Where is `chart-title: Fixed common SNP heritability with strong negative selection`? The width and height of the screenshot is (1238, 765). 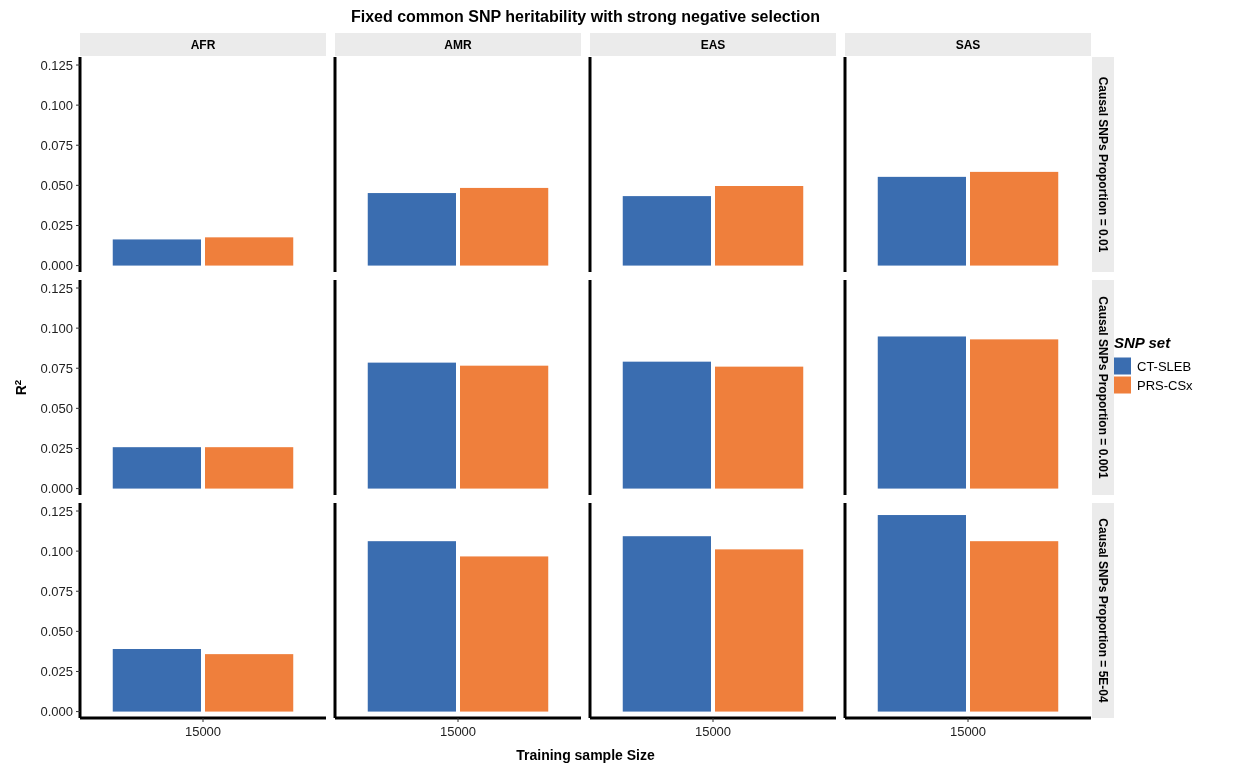 chart-title: Fixed common SNP heritability with strong negative selection is located at coordinates (585, 16).